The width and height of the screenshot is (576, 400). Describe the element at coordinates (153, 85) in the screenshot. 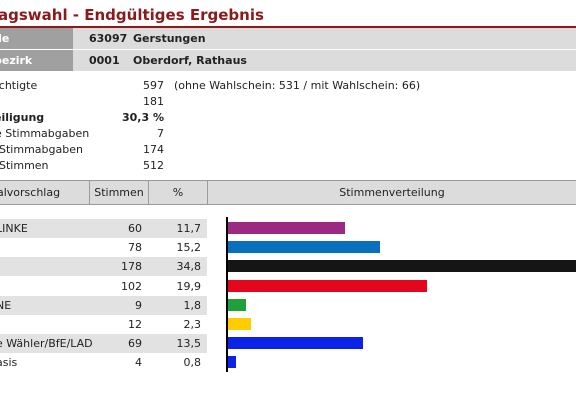

I see `stat-eligible-value: 597` at that location.